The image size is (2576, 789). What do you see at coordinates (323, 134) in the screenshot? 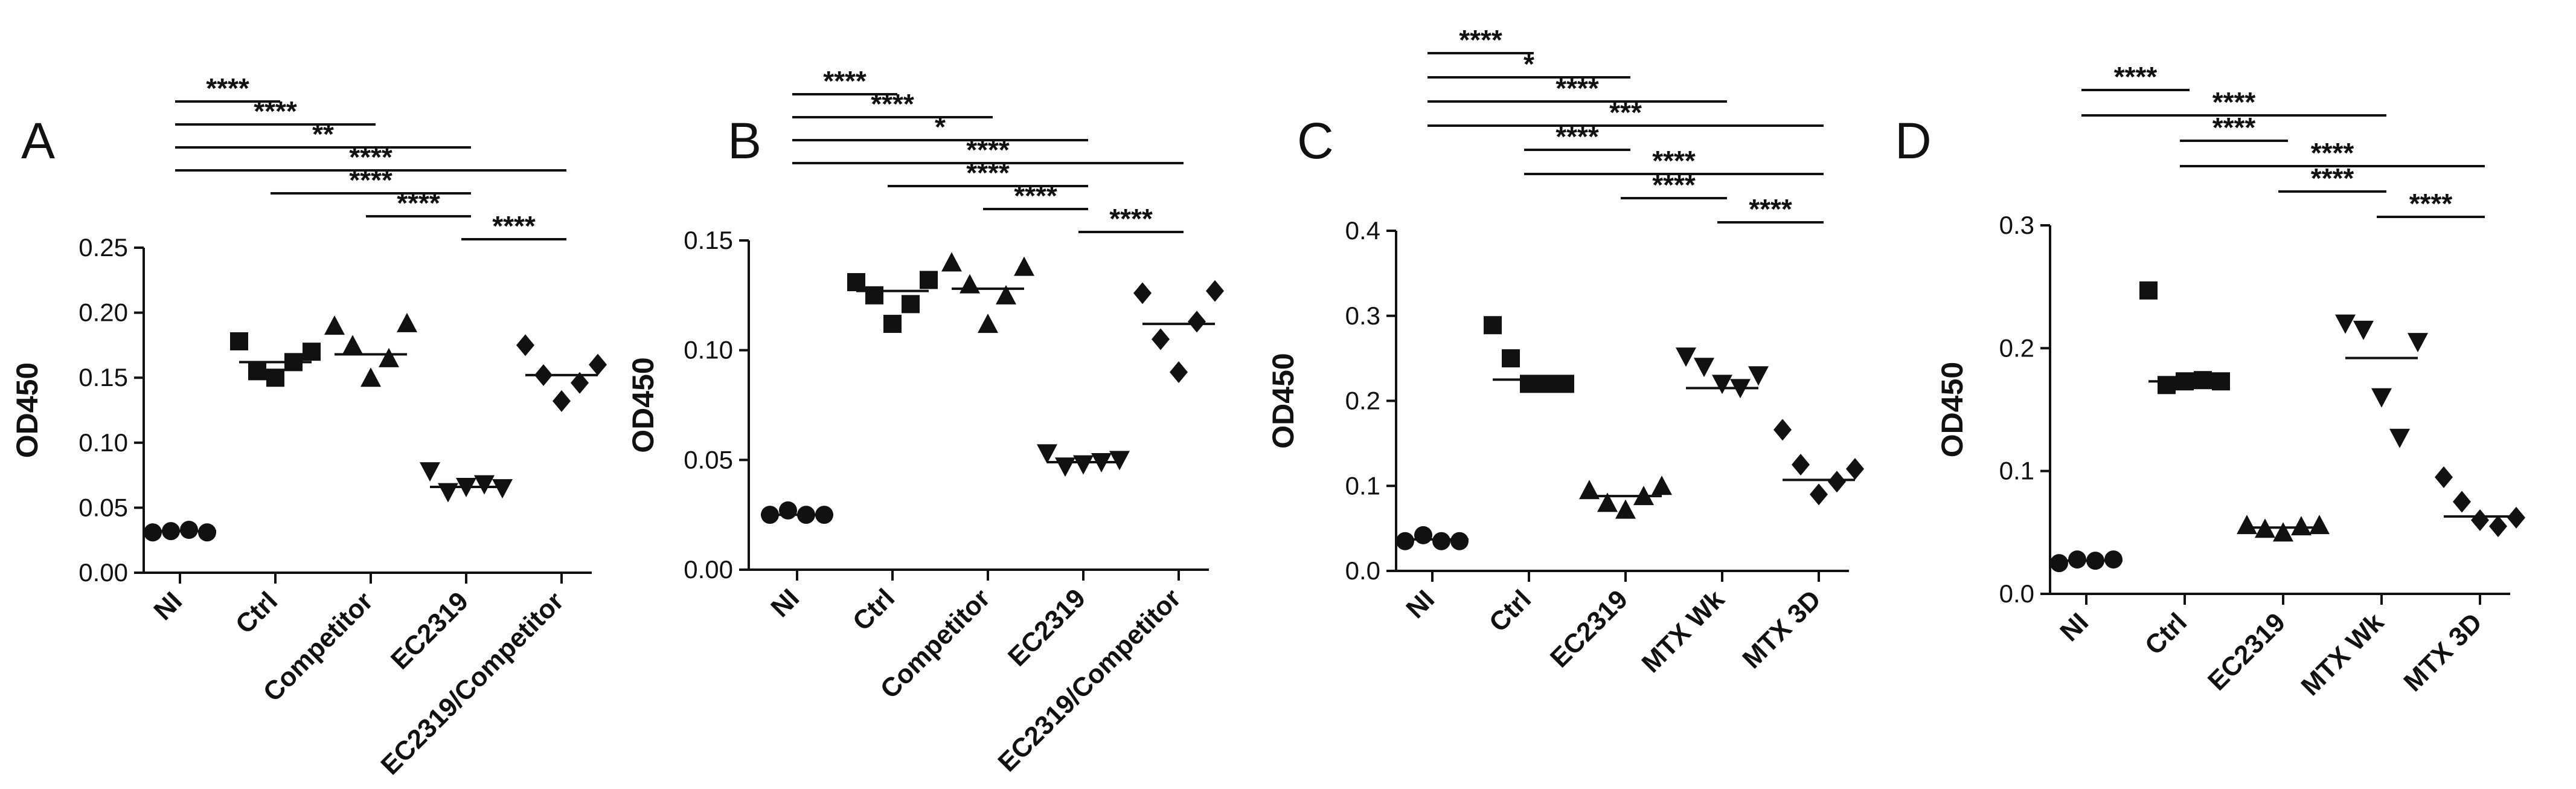
I see `significance-label: **` at bounding box center [323, 134].